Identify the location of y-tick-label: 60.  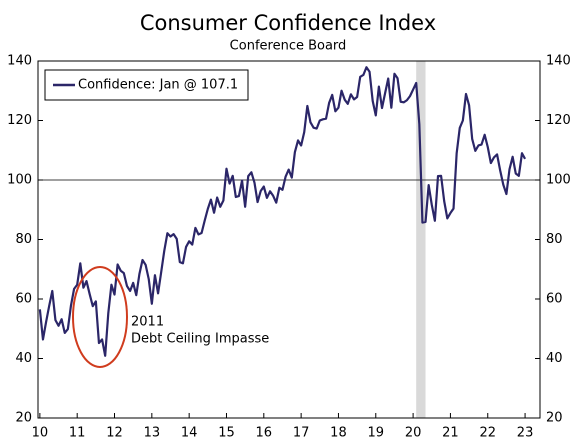
(23, 299).